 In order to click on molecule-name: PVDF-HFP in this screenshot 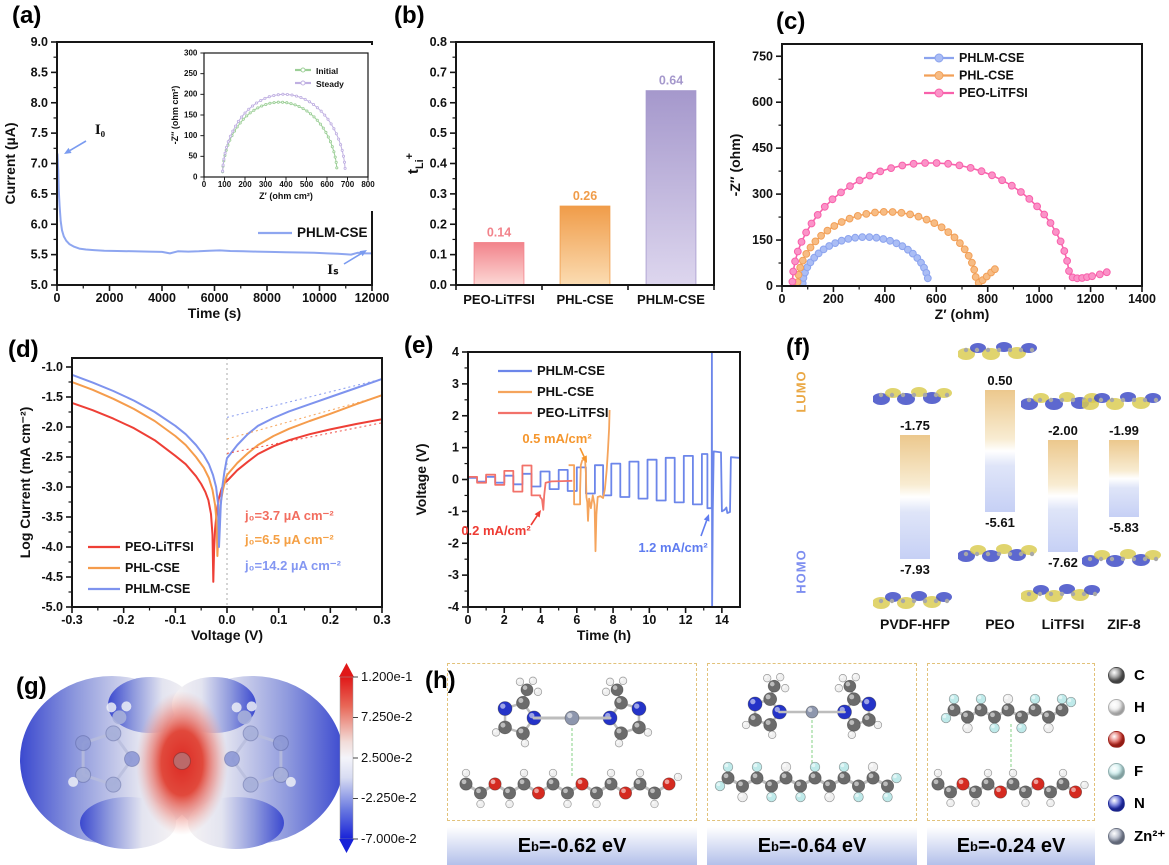, I will do `click(915, 624)`.